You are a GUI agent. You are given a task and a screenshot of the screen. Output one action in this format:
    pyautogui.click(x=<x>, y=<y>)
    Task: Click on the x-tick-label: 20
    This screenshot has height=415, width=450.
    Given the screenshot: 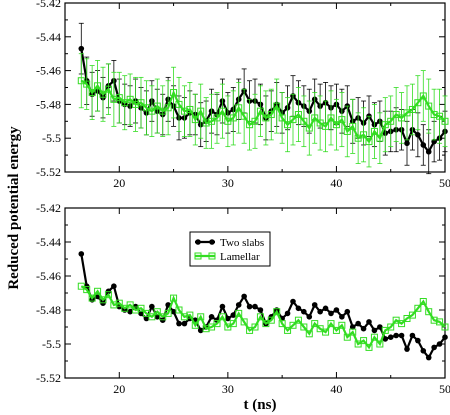 What is the action you would take?
    pyautogui.click(x=119, y=389)
    